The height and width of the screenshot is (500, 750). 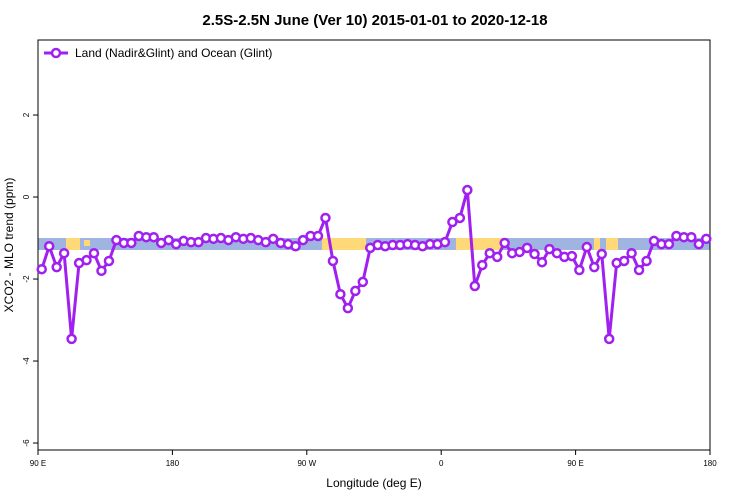 I want to click on x-tick-label: 90 W, so click(x=306, y=463).